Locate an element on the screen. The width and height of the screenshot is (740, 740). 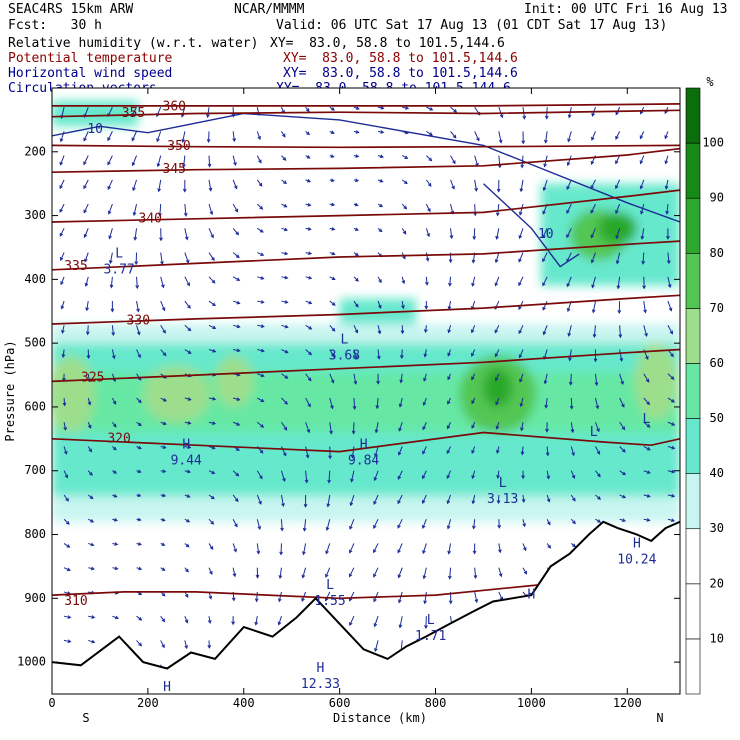
theta-contour-label: 330 is located at coordinates (138, 320).